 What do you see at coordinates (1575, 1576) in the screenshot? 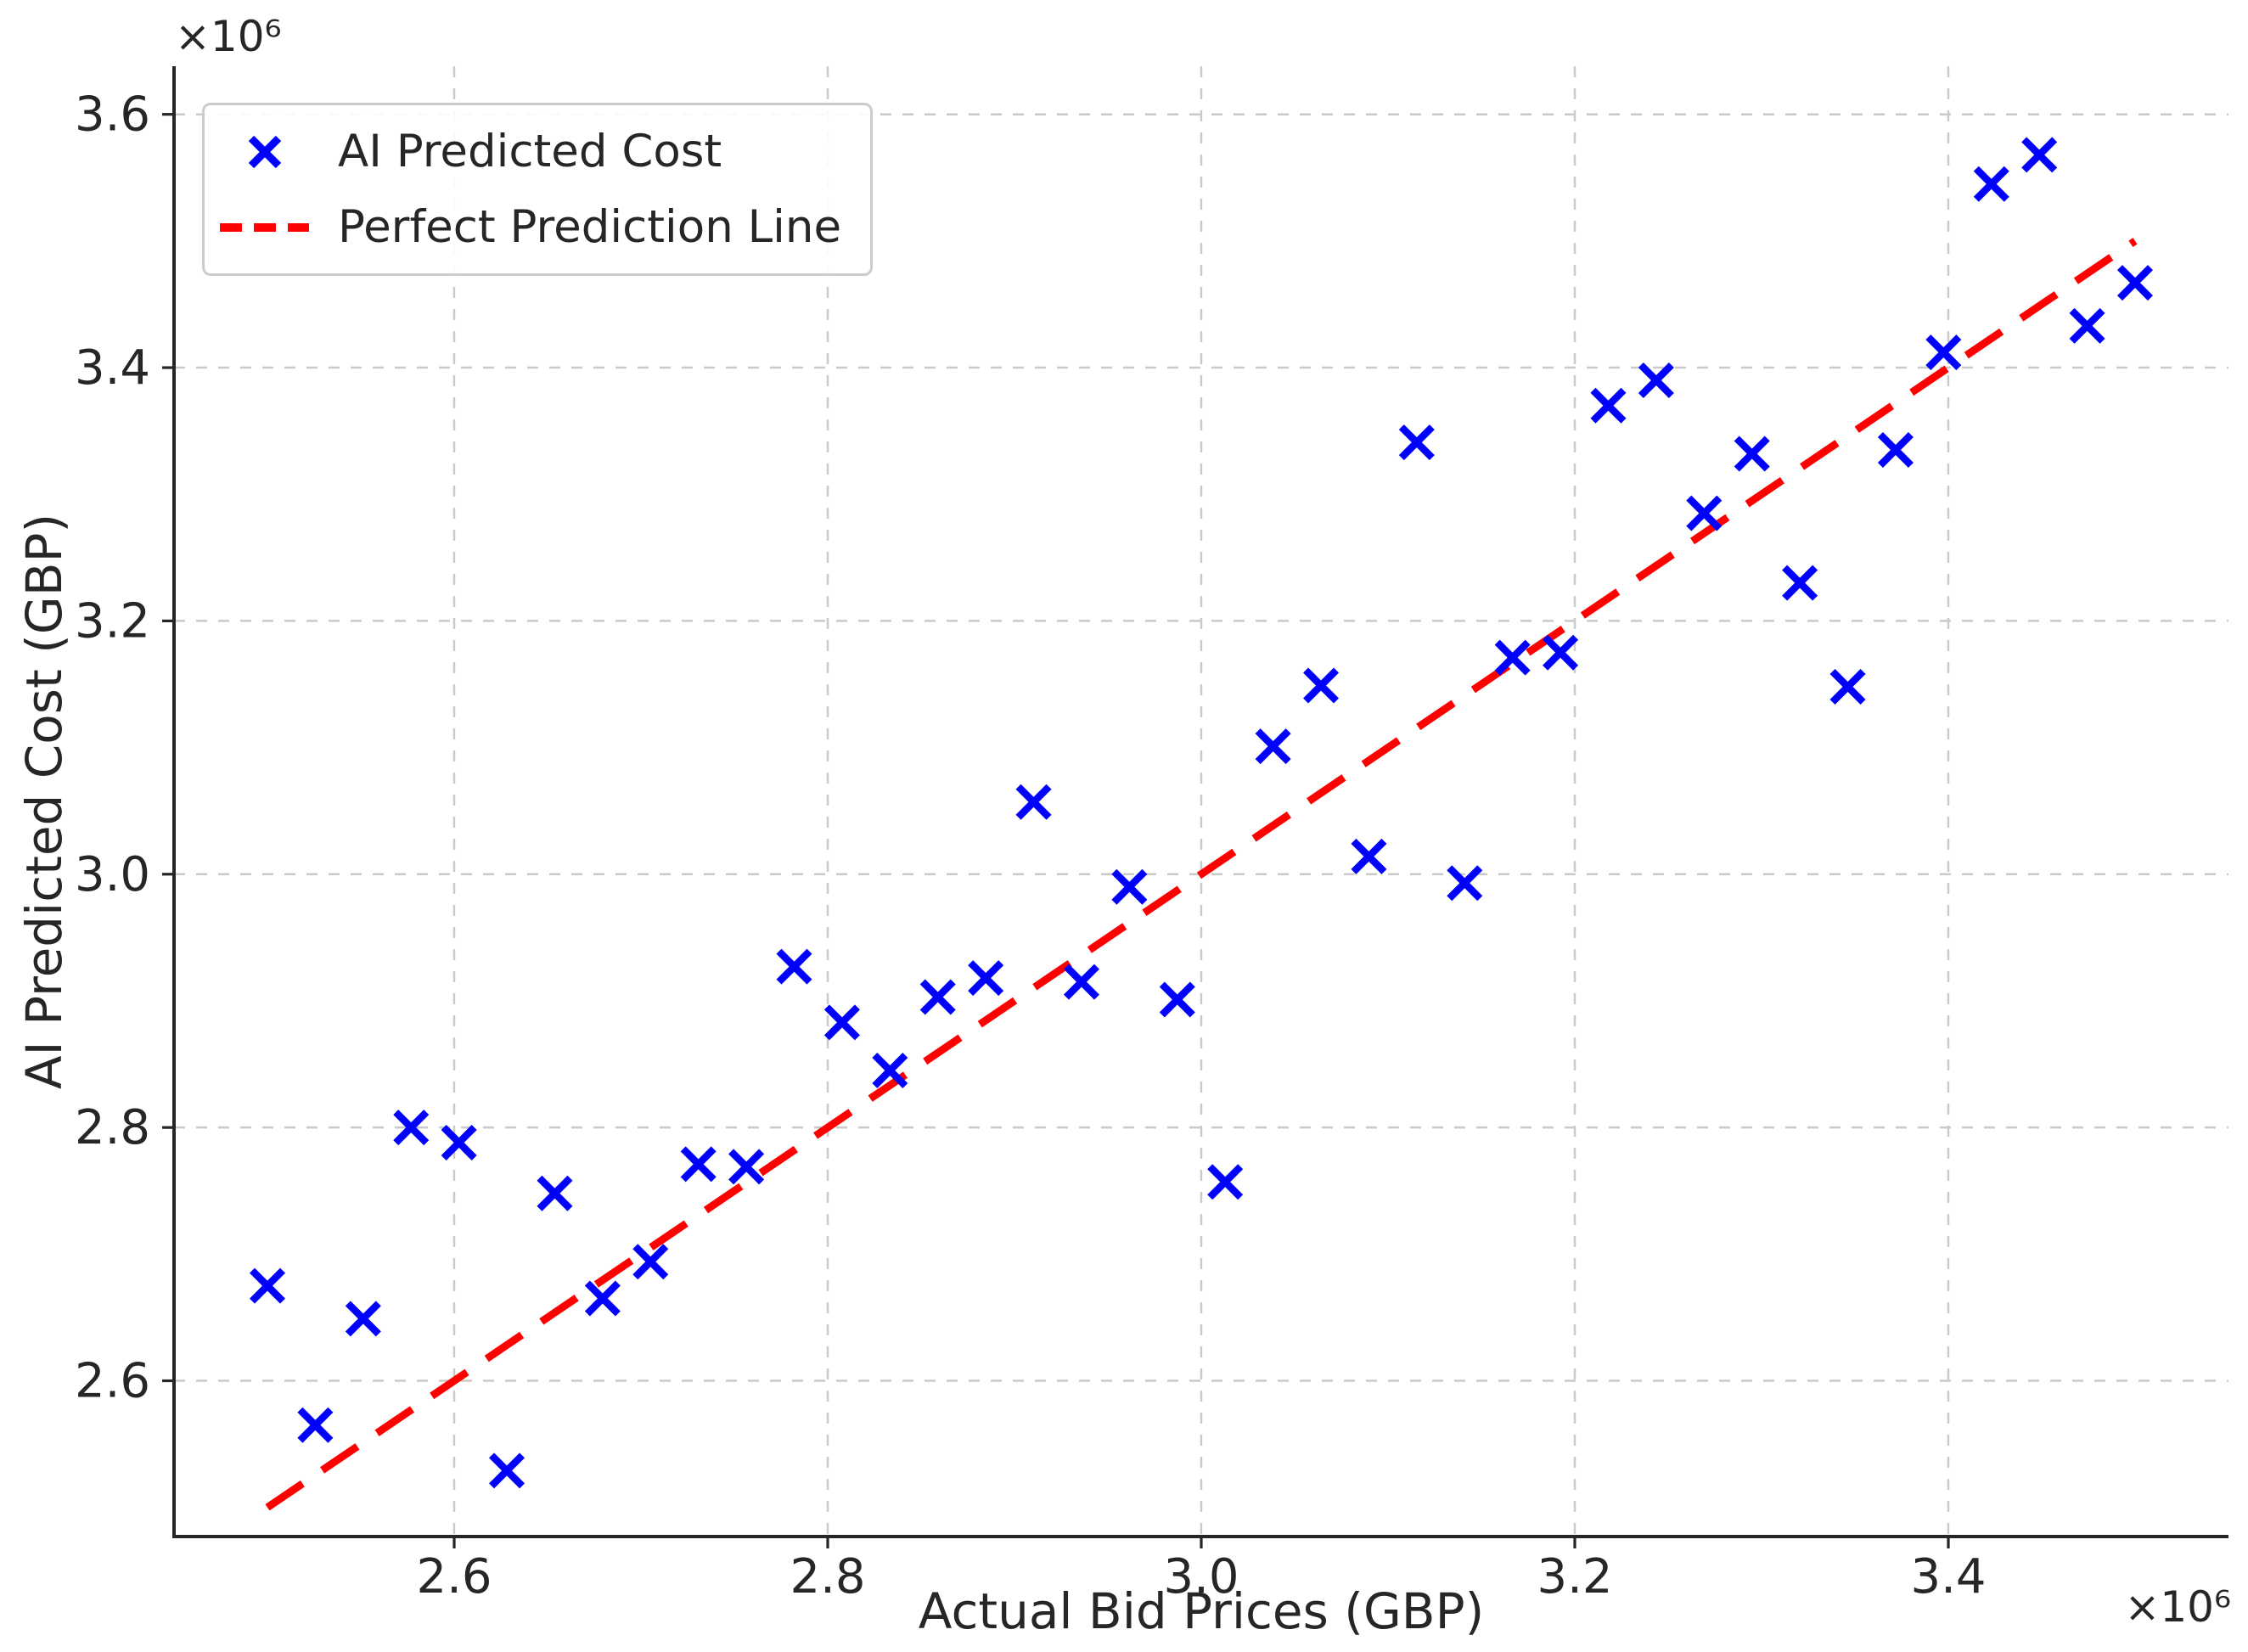
I see `x-tick-label: 3.2` at bounding box center [1575, 1576].